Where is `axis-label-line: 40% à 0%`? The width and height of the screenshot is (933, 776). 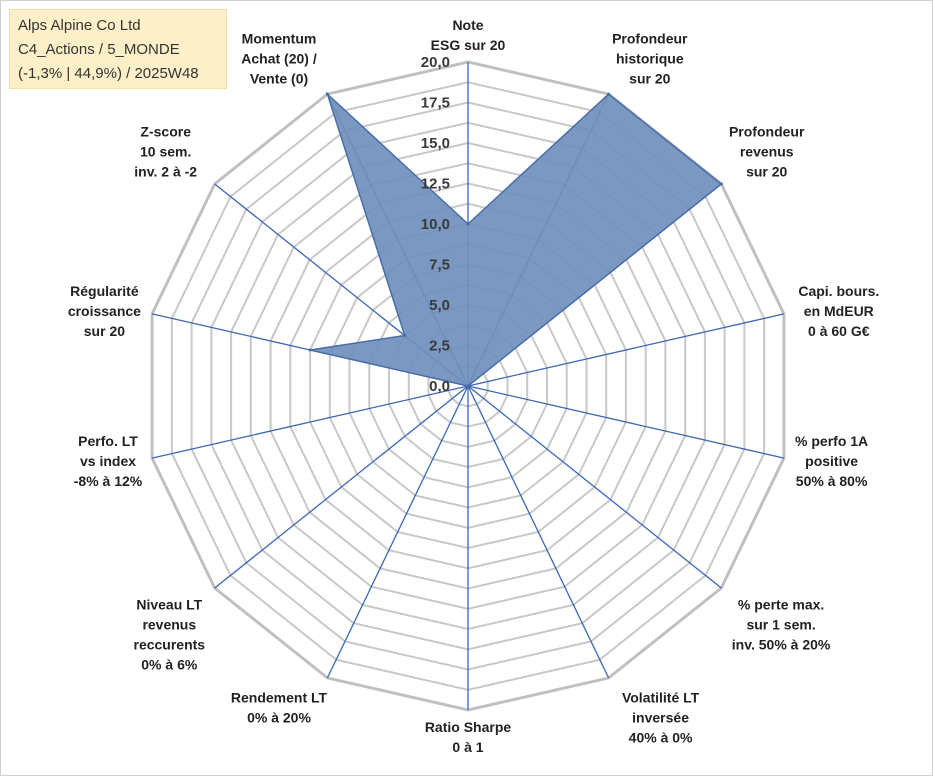
axis-label-line: 40% à 0% is located at coordinates (661, 738).